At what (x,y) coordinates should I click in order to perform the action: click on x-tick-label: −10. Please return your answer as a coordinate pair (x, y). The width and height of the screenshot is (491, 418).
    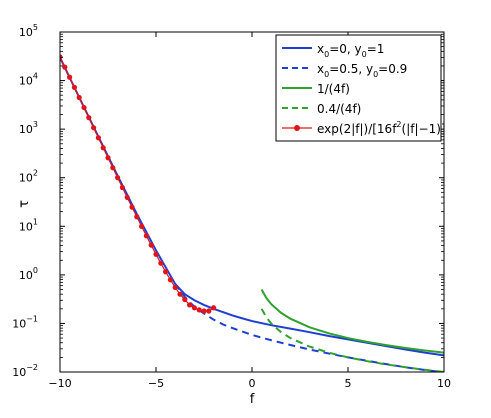
    Looking at the image, I should click on (59, 383).